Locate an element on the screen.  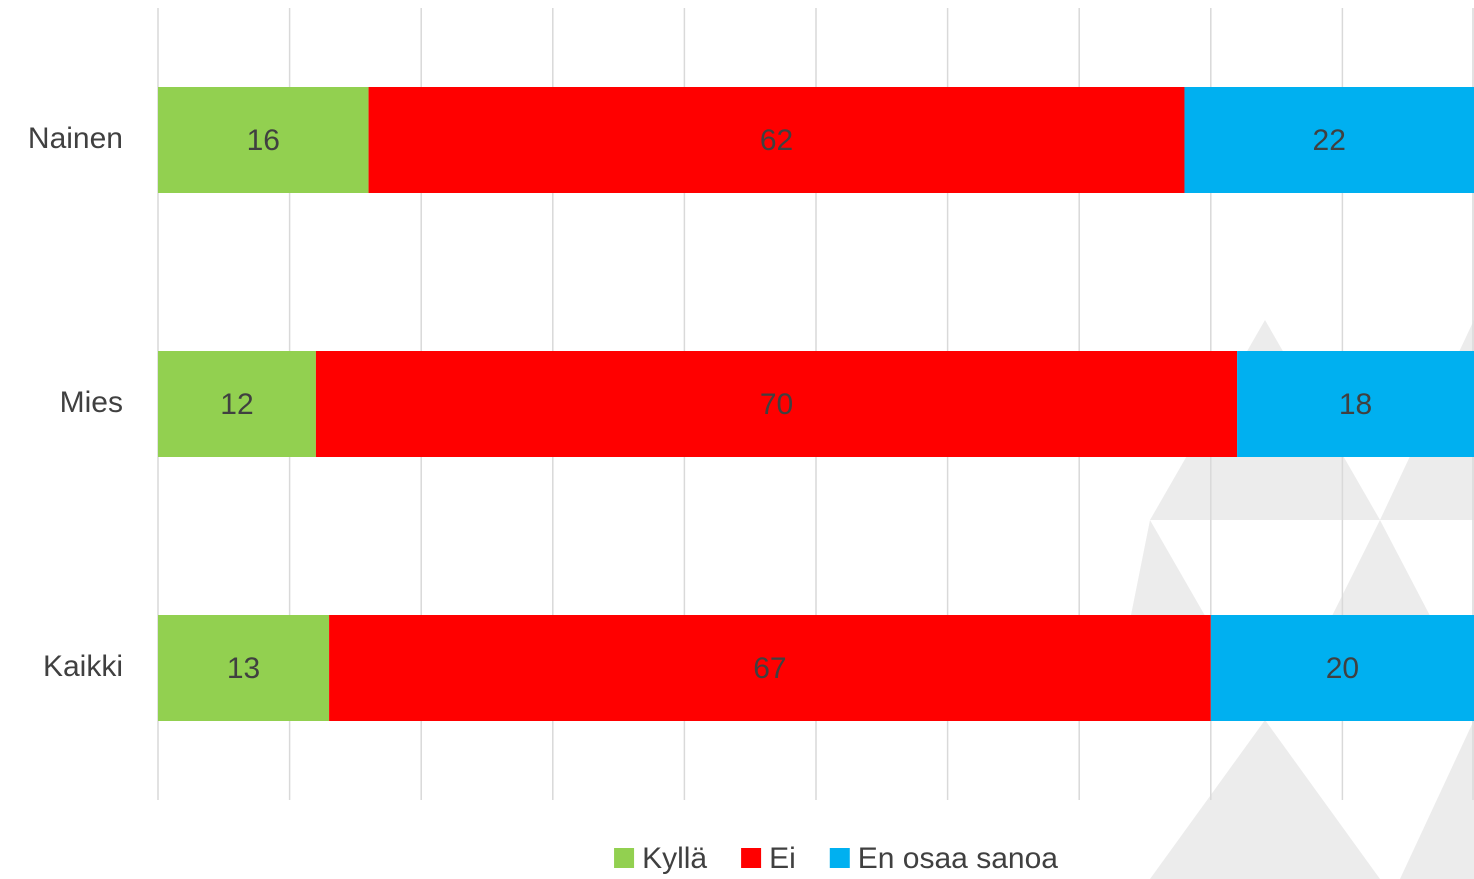
value-label: 13 is located at coordinates (243, 668).